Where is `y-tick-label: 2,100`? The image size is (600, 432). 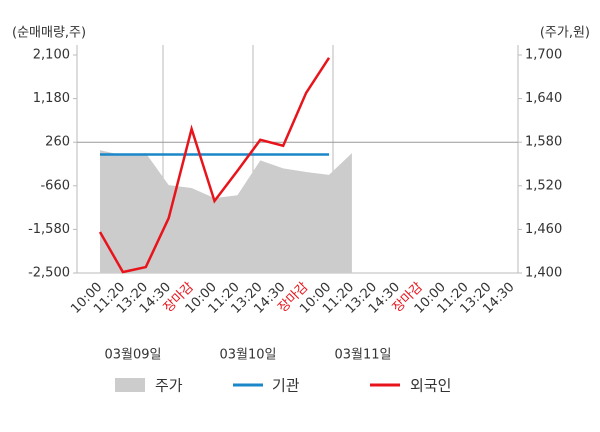 y-tick-label: 2,100 is located at coordinates (51, 55).